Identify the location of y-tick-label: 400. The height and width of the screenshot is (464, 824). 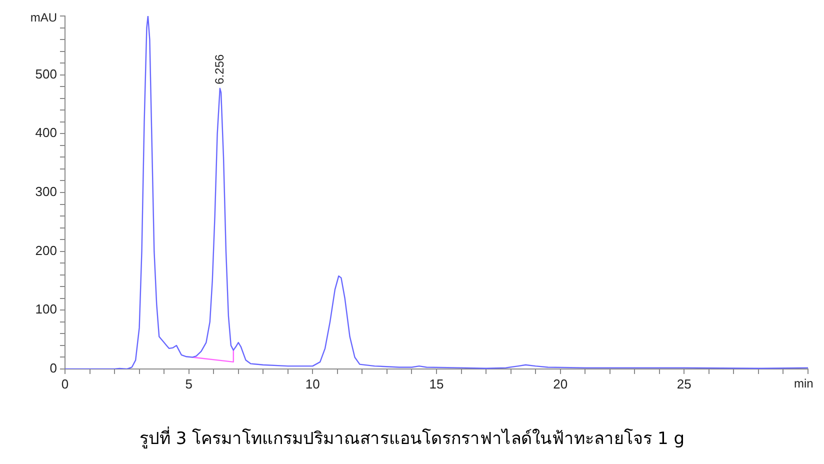
(46, 132).